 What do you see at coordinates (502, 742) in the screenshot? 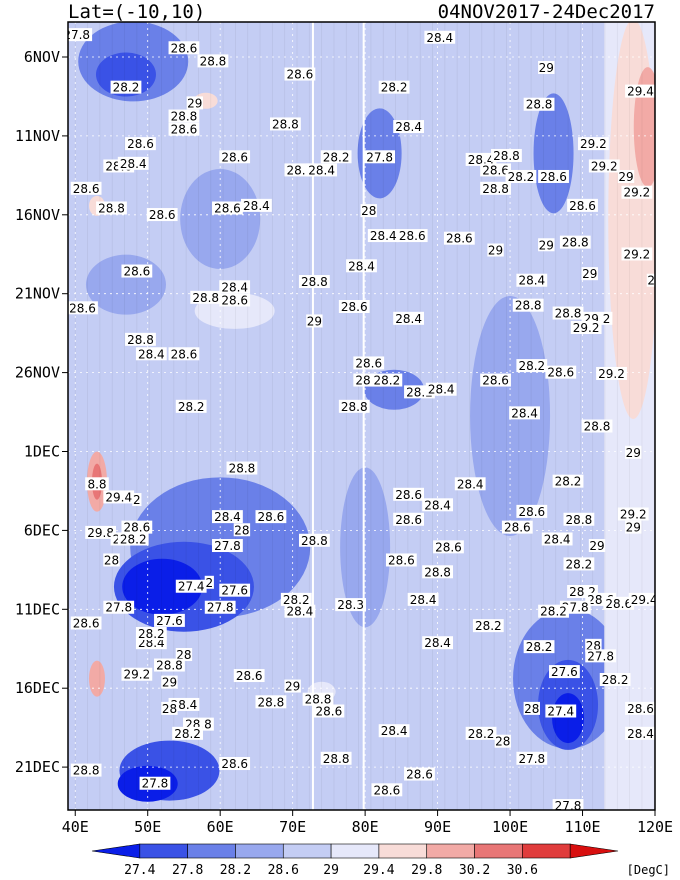
I see `contour-label: 28` at bounding box center [502, 742].